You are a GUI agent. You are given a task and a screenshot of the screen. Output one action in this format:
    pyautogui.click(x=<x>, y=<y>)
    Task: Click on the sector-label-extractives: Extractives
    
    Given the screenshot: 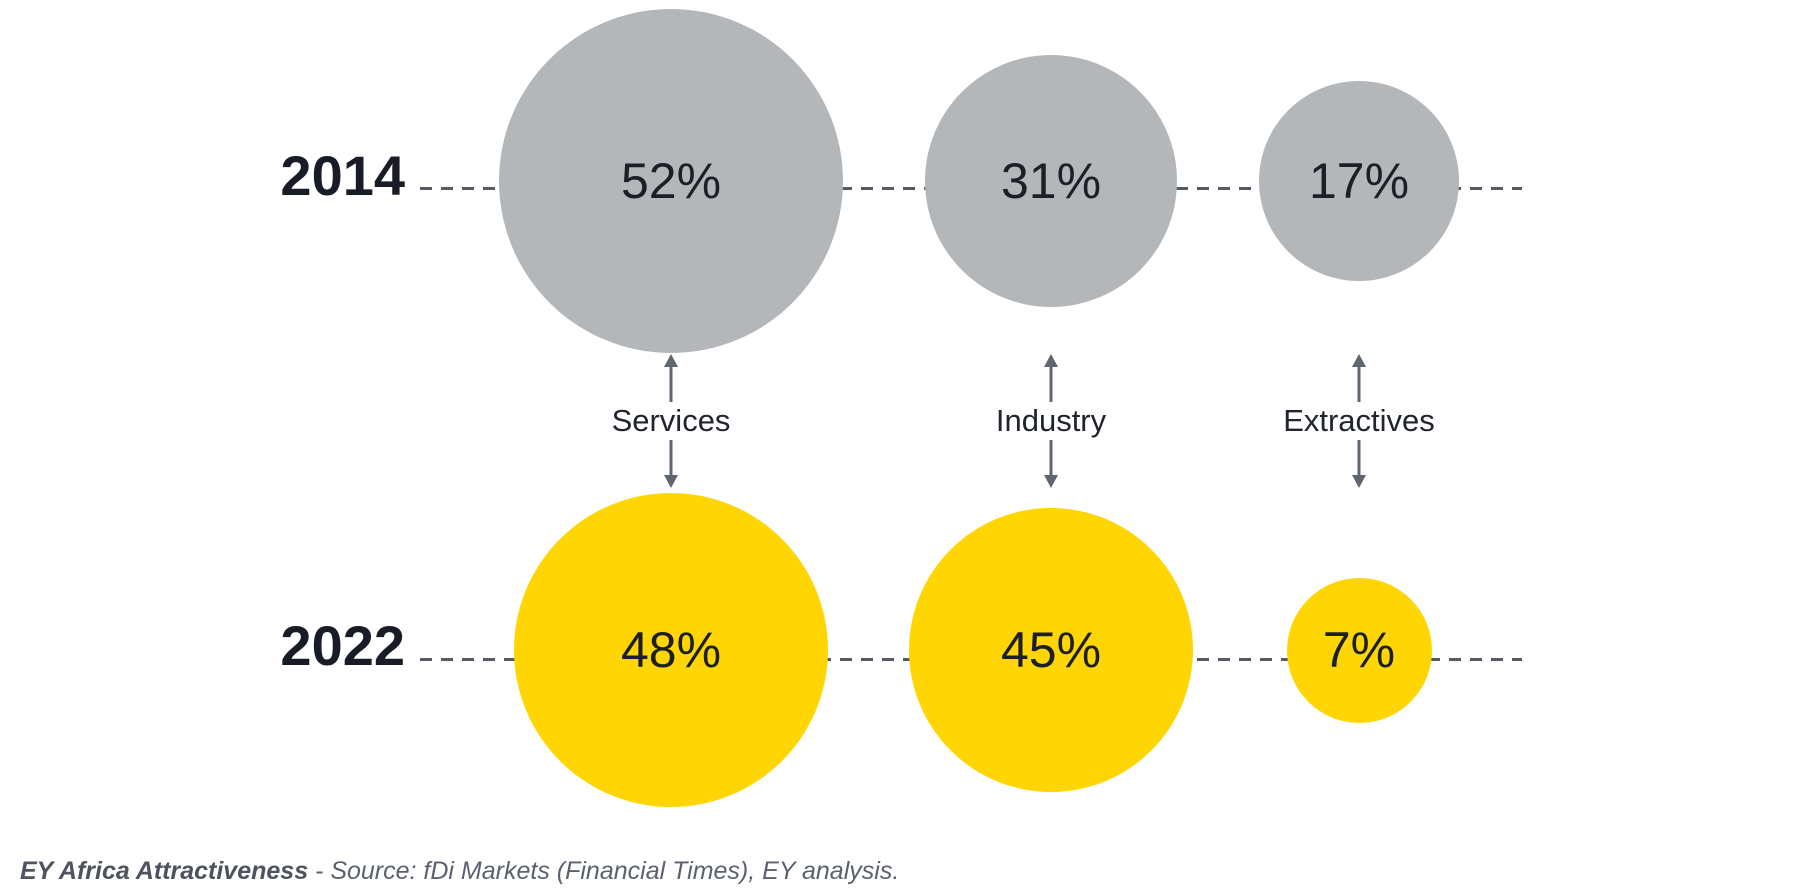 What is the action you would take?
    pyautogui.click(x=1359, y=420)
    